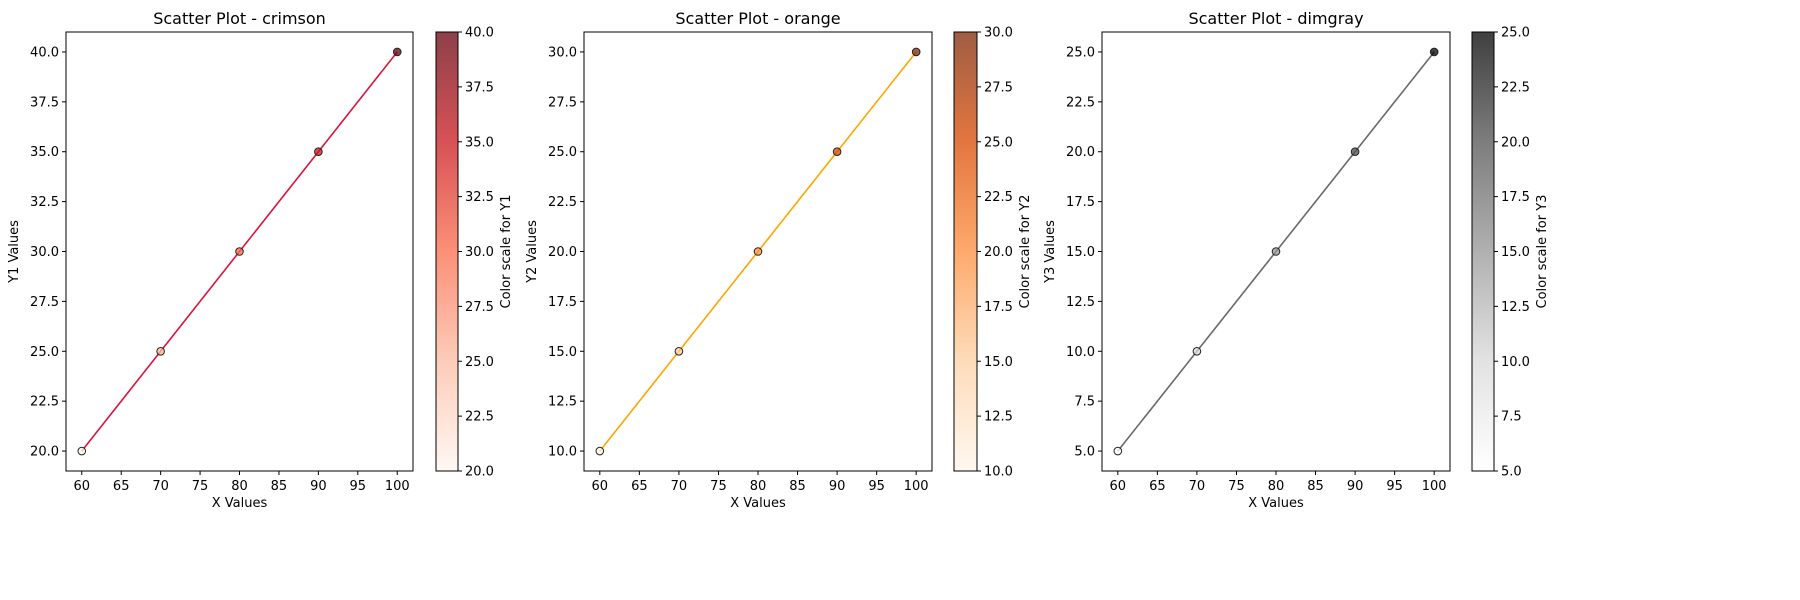 The width and height of the screenshot is (1800, 600). What do you see at coordinates (532, 252) in the screenshot?
I see `y-axis-label: Y2 Values` at bounding box center [532, 252].